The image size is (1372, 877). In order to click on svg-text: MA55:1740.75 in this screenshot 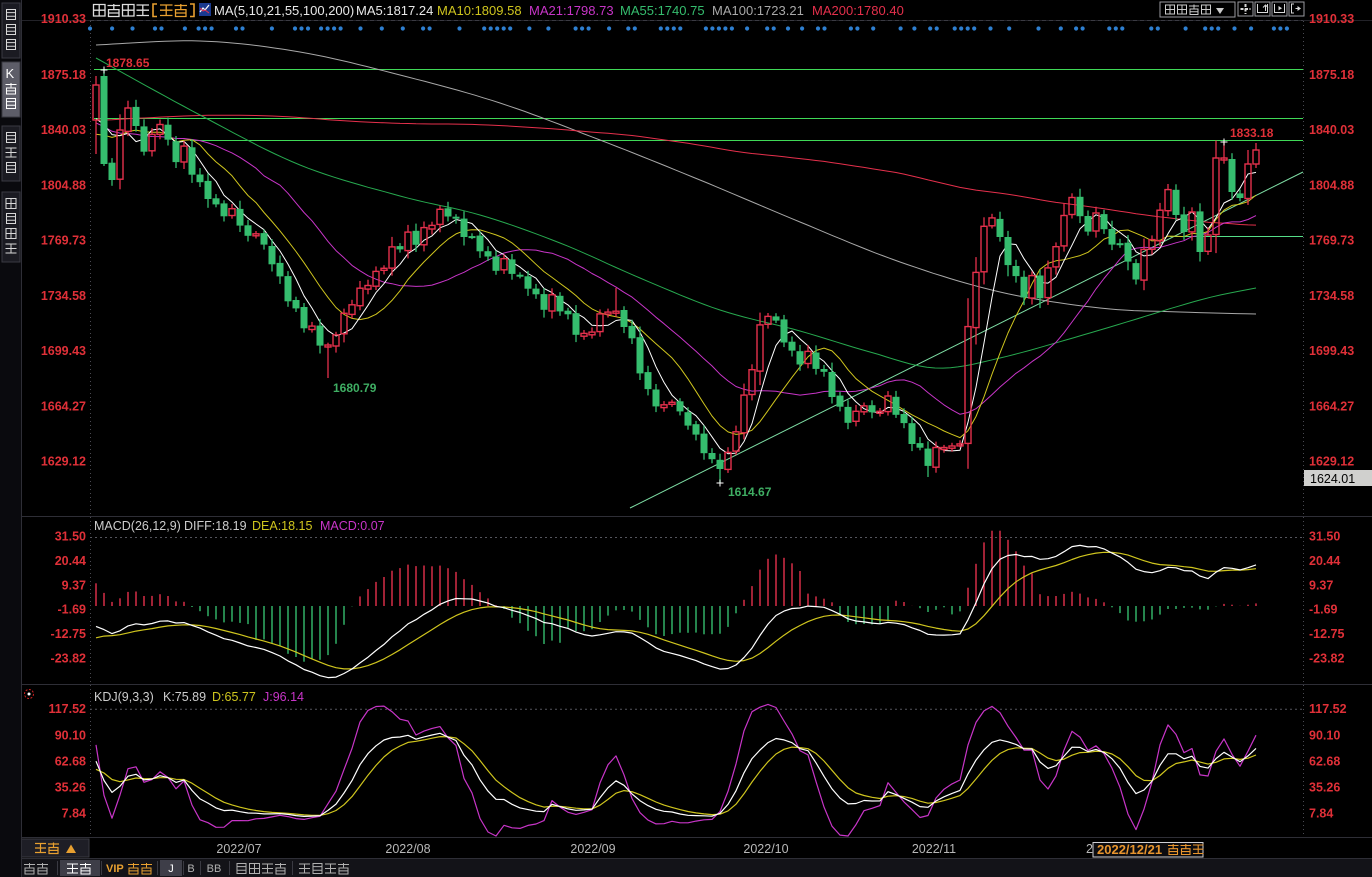, I will do `click(662, 10)`.